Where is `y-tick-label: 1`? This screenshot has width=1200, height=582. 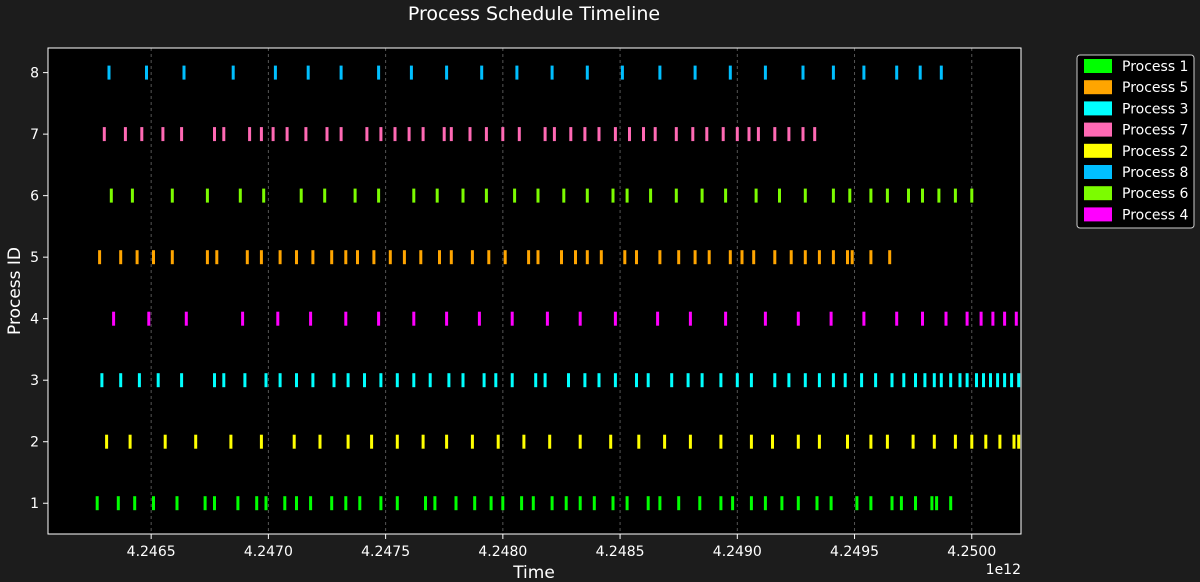
y-tick-label: 1 is located at coordinates (34, 504).